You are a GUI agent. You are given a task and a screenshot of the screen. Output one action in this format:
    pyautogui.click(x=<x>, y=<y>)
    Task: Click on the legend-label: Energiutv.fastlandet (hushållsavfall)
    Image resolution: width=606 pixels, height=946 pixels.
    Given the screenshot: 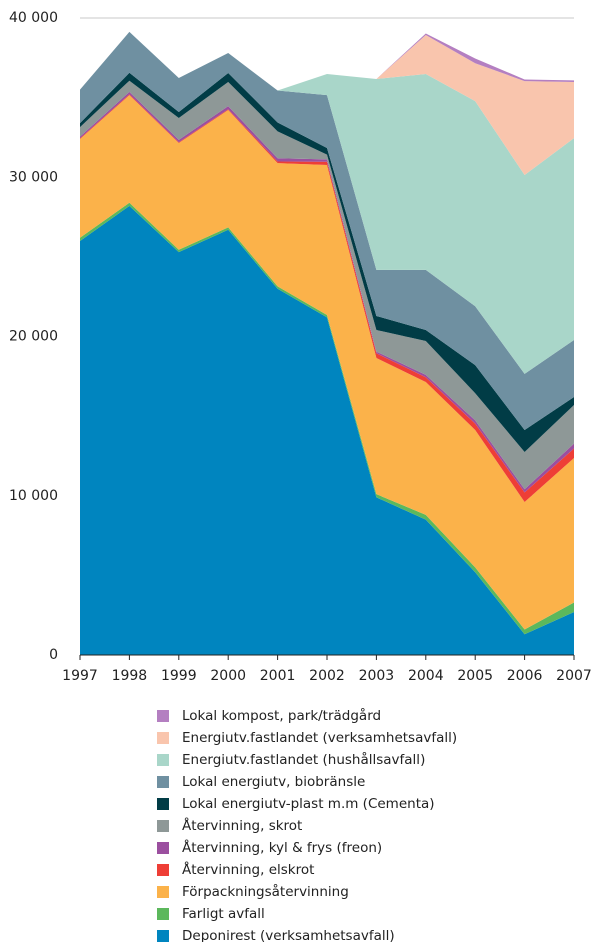 What is the action you would take?
    pyautogui.click(x=303, y=759)
    